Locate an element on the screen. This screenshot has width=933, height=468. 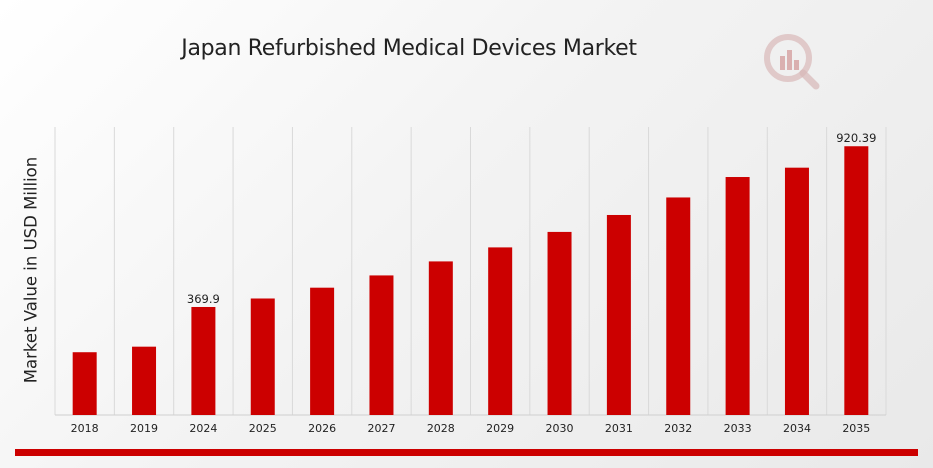
bar-2028 is located at coordinates (440, 338).